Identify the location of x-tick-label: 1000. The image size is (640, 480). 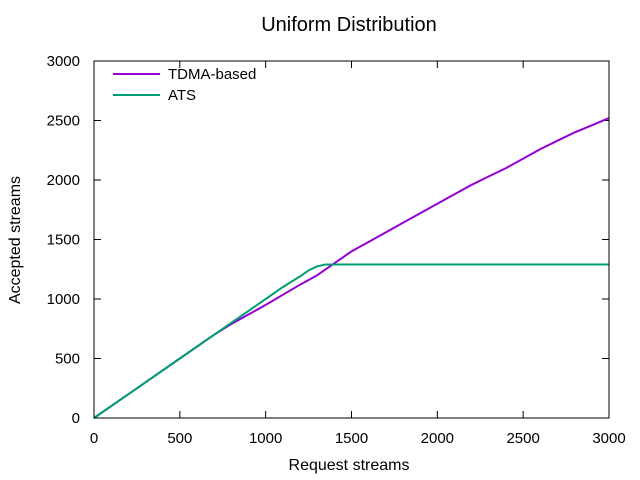
(265, 438).